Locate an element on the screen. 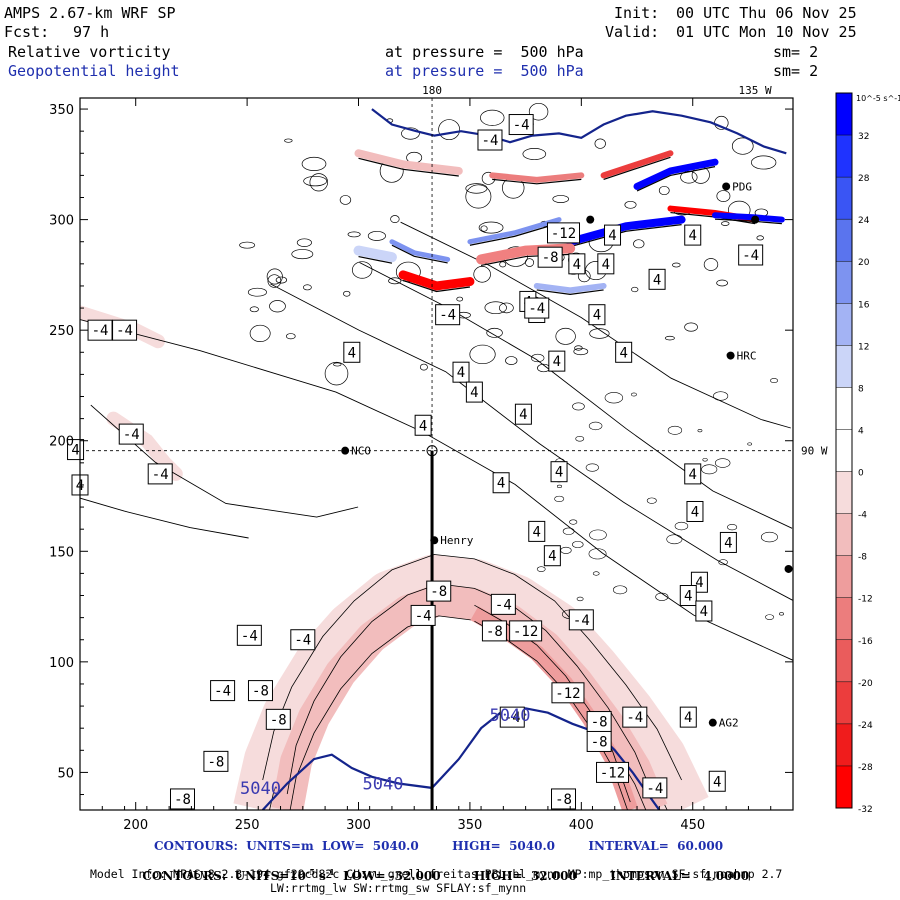 This screenshot has height=900, width=900. colorbar-border is located at coordinates (844, 450).